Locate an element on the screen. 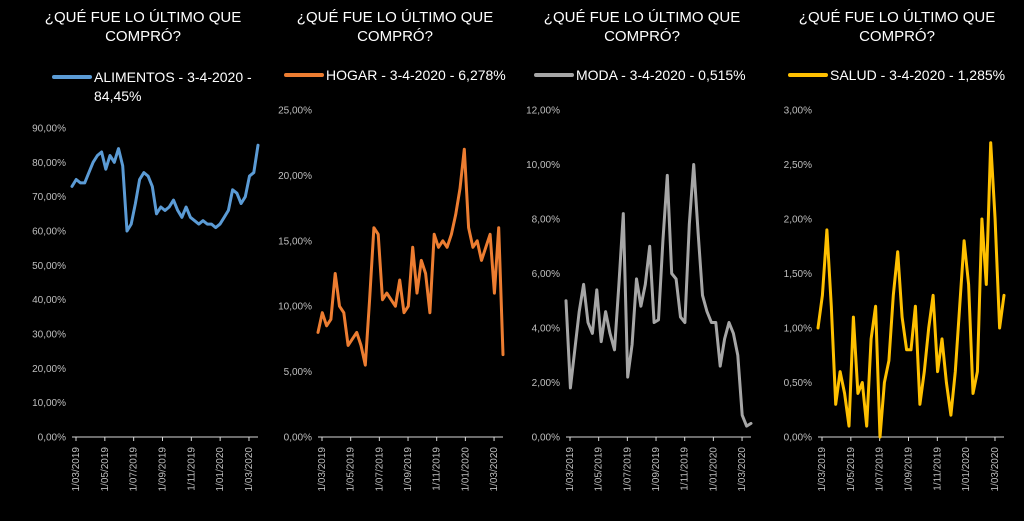 The image size is (1024, 521). y-tick-label: 90,00% is located at coordinates (49, 129).